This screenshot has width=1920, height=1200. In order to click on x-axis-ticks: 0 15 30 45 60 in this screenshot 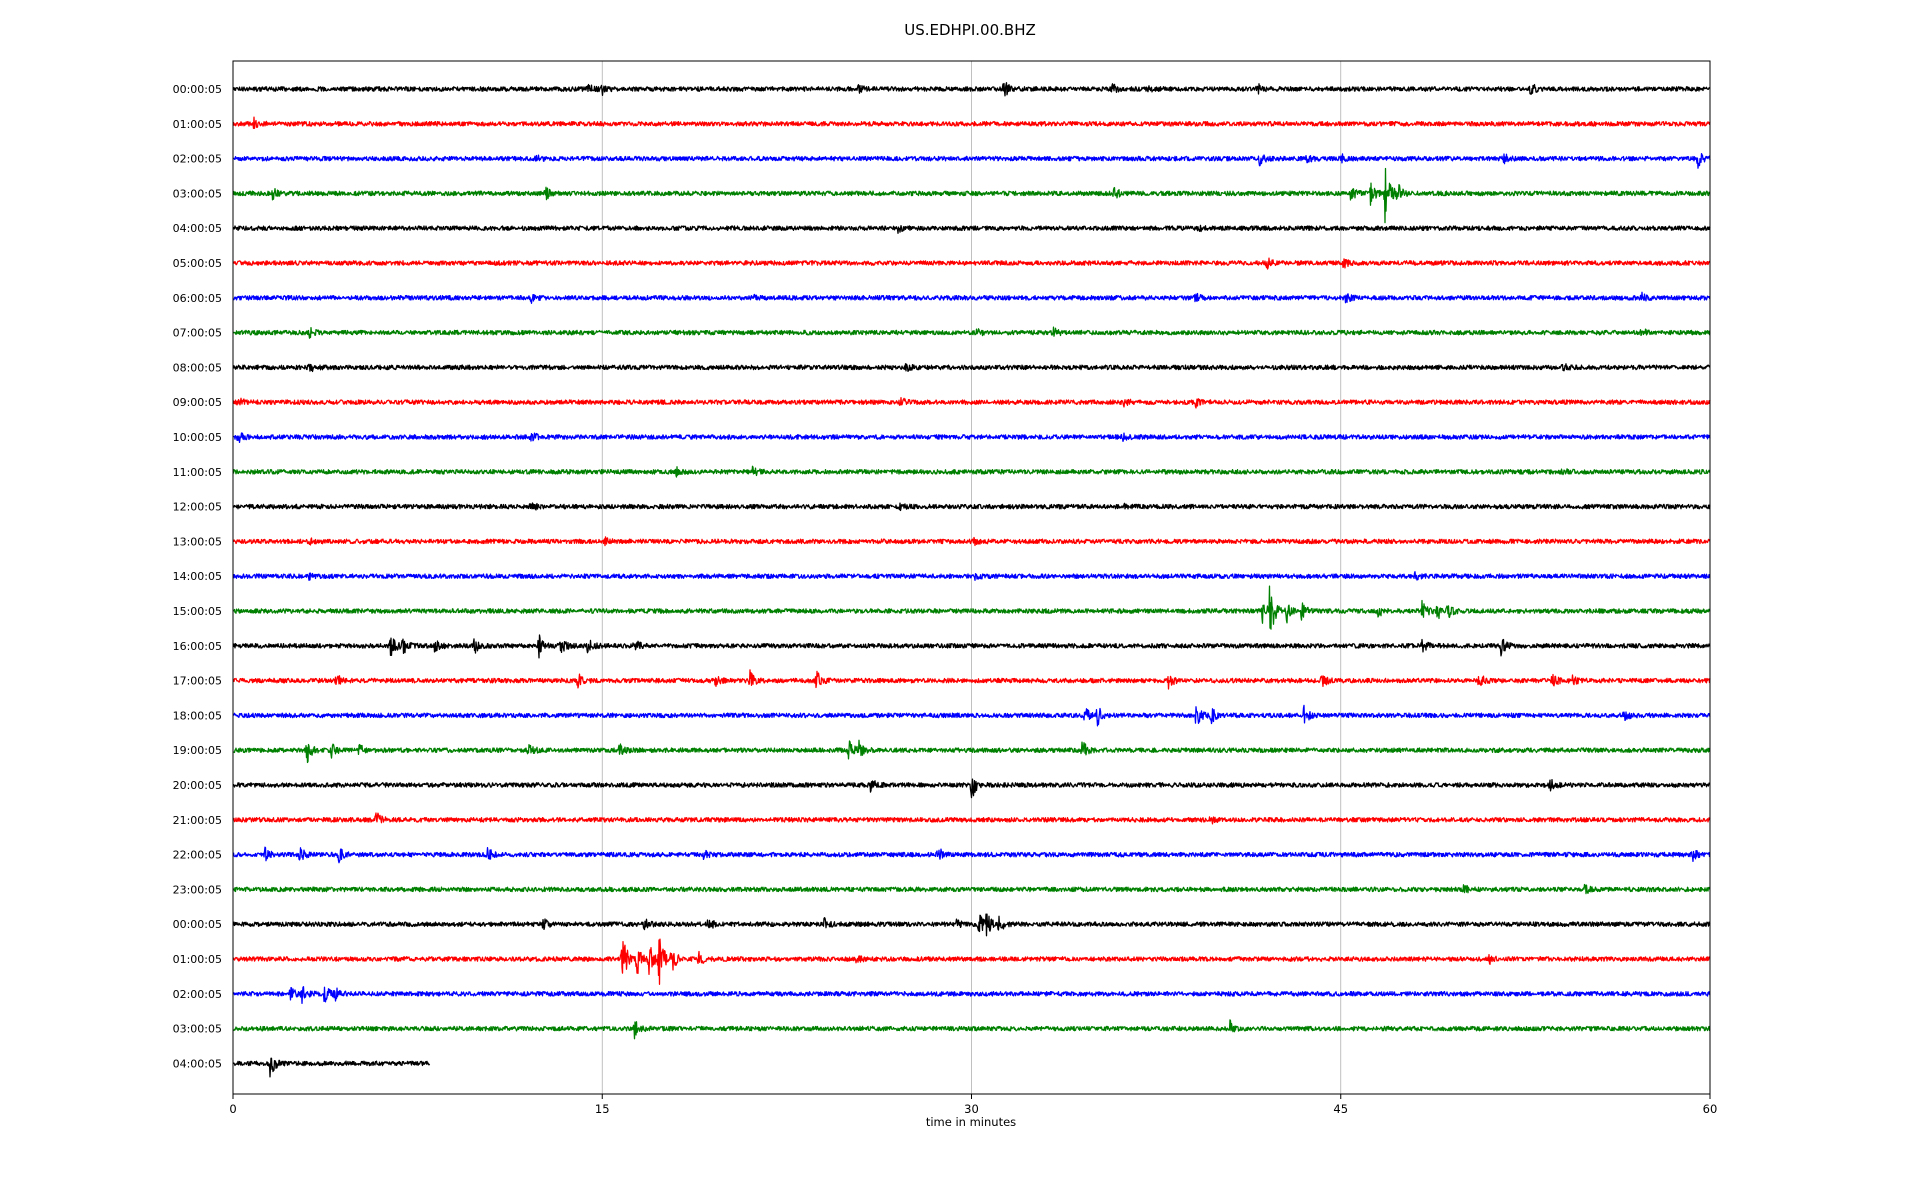, I will do `click(973, 1105)`.